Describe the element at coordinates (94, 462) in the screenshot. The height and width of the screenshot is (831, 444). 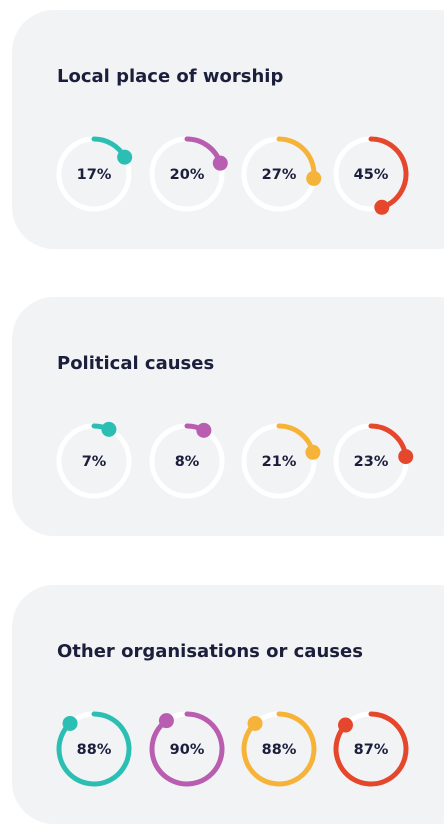
I see `value-label: 7%` at that location.